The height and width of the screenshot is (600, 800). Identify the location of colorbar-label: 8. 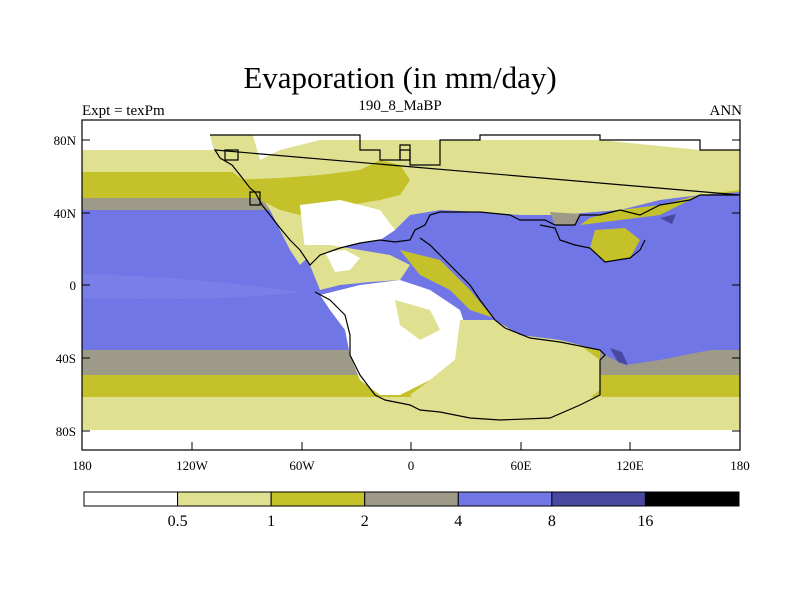
(552, 521).